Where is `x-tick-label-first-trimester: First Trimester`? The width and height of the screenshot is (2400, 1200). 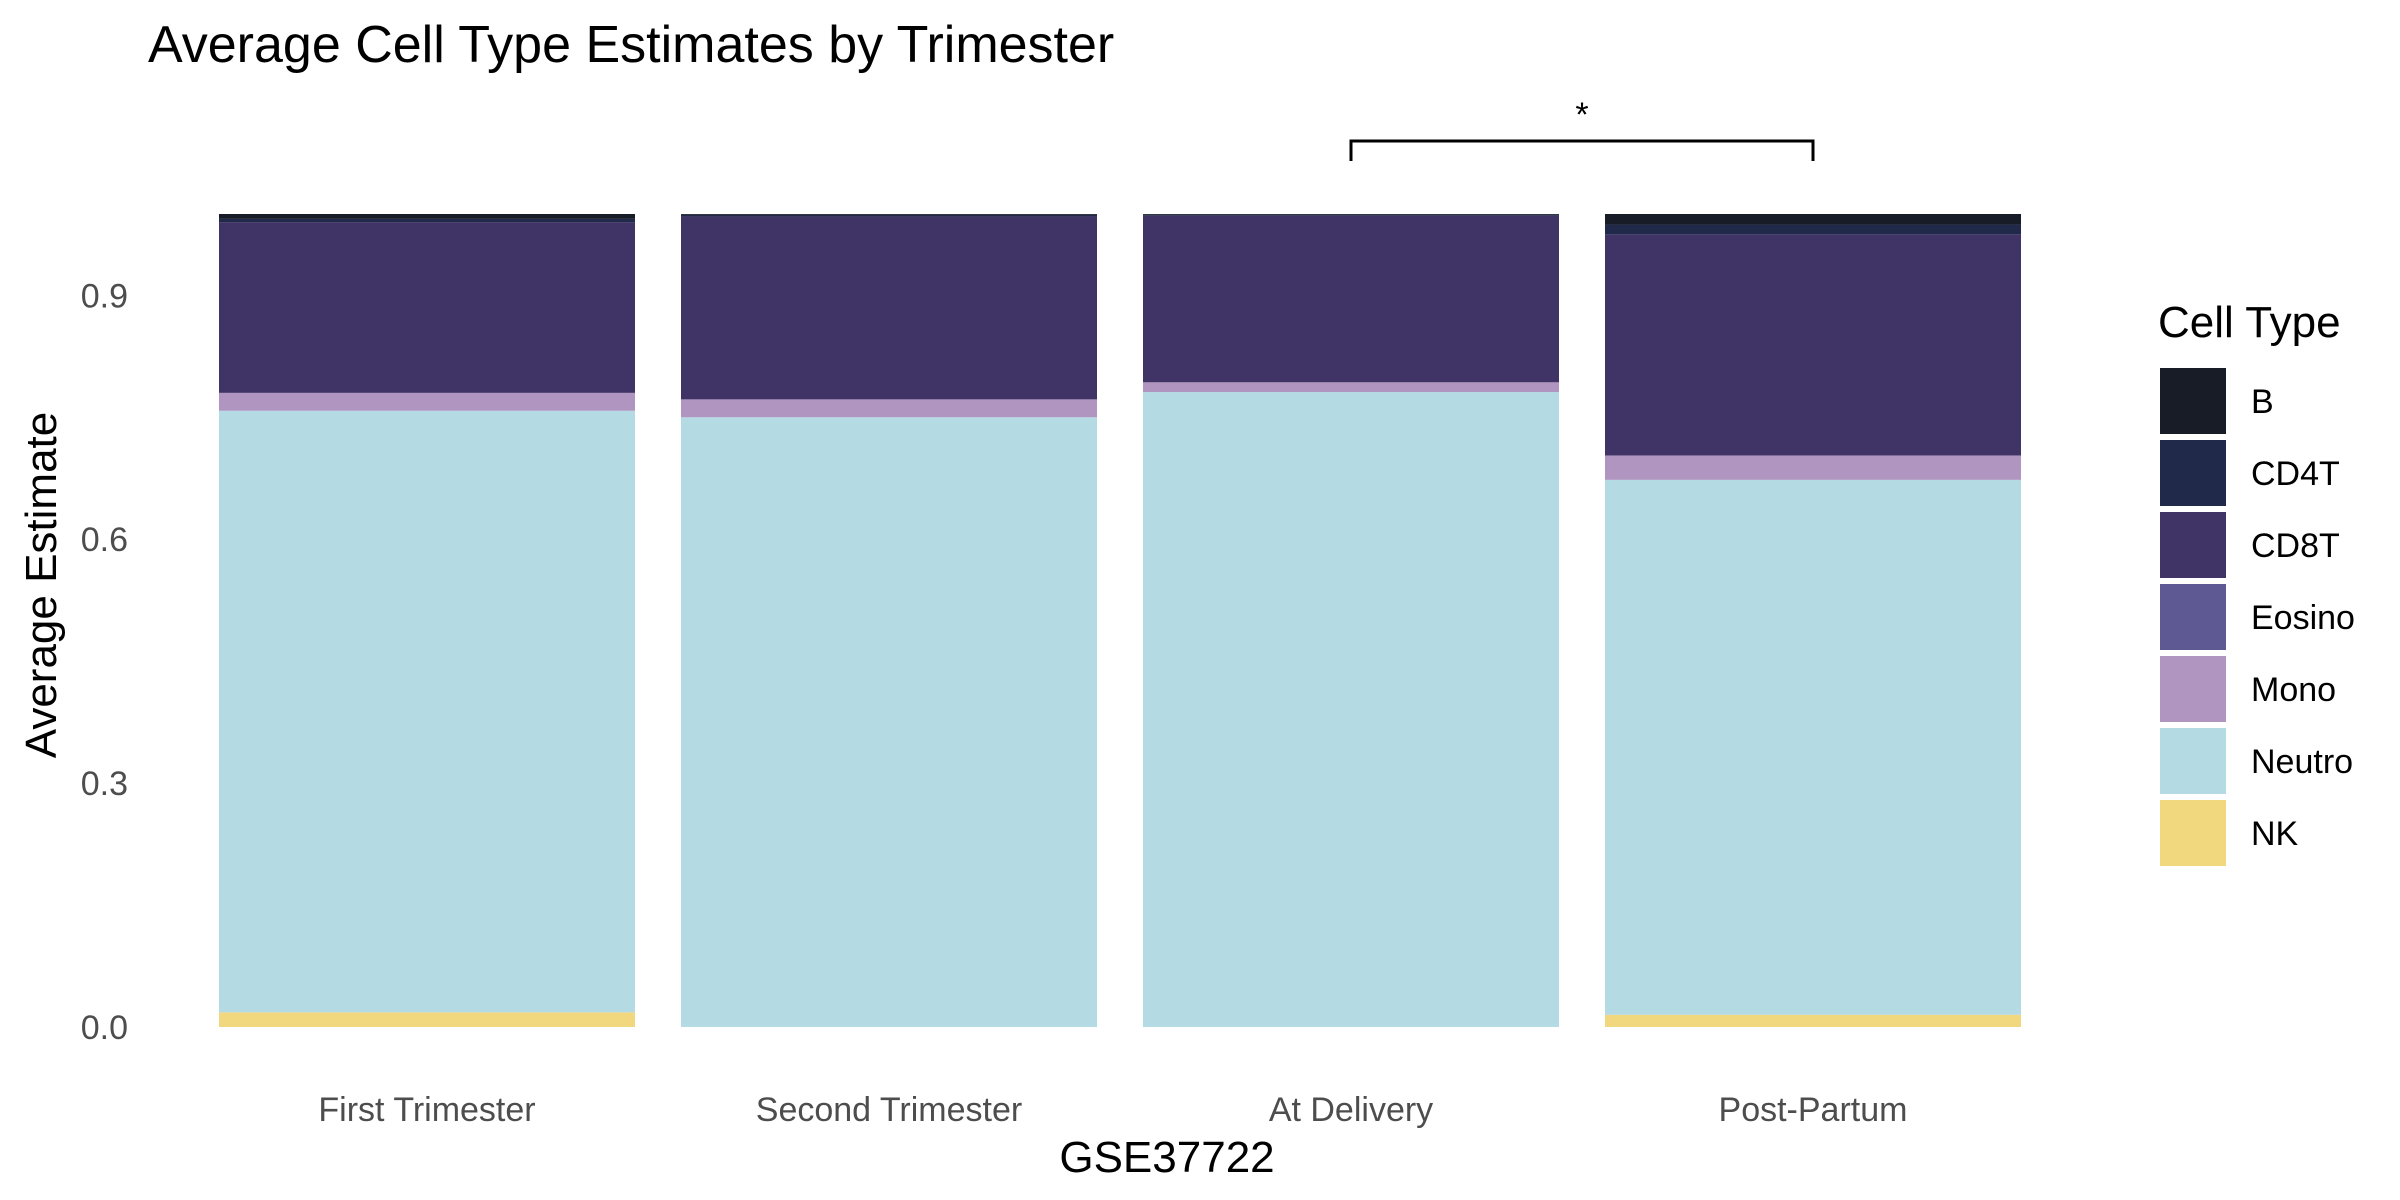 x-tick-label-first-trimester: First Trimester is located at coordinates (426, 1110).